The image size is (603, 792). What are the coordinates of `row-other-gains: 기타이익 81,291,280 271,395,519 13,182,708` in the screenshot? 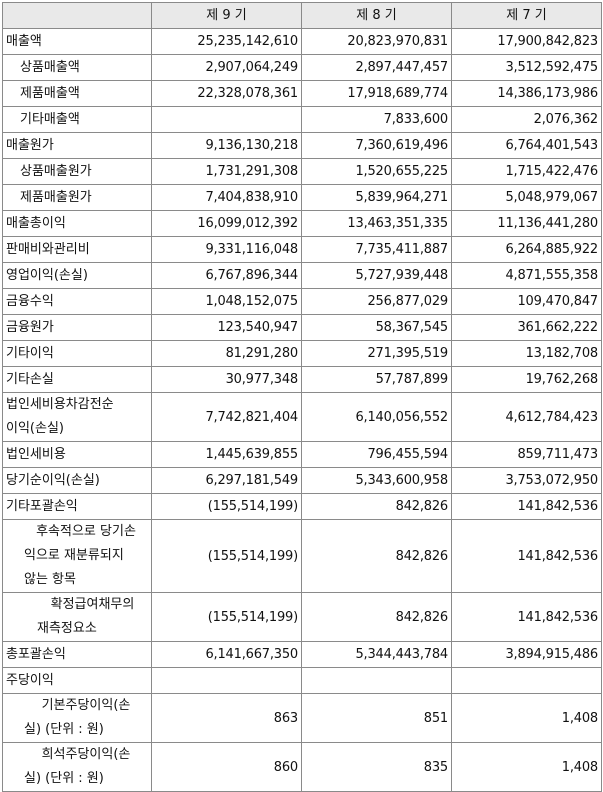 It's located at (302, 353).